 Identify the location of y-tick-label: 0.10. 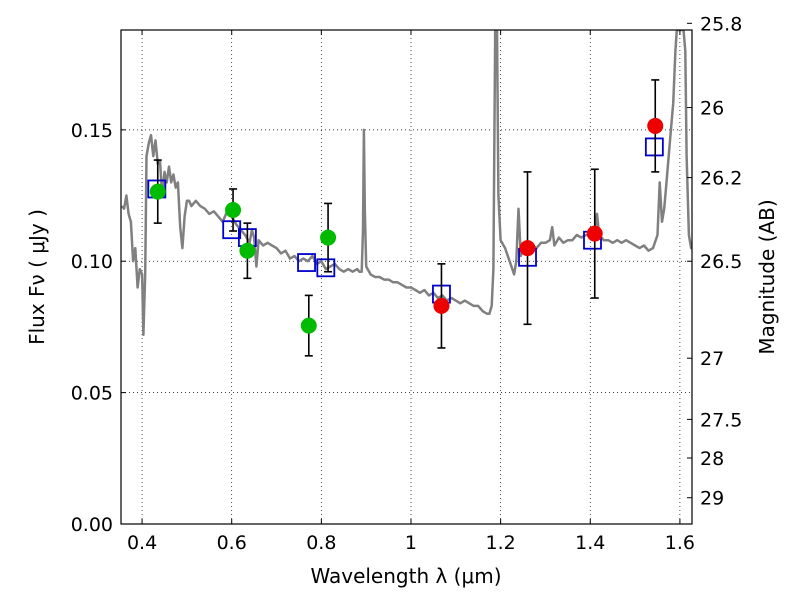
(92, 262).